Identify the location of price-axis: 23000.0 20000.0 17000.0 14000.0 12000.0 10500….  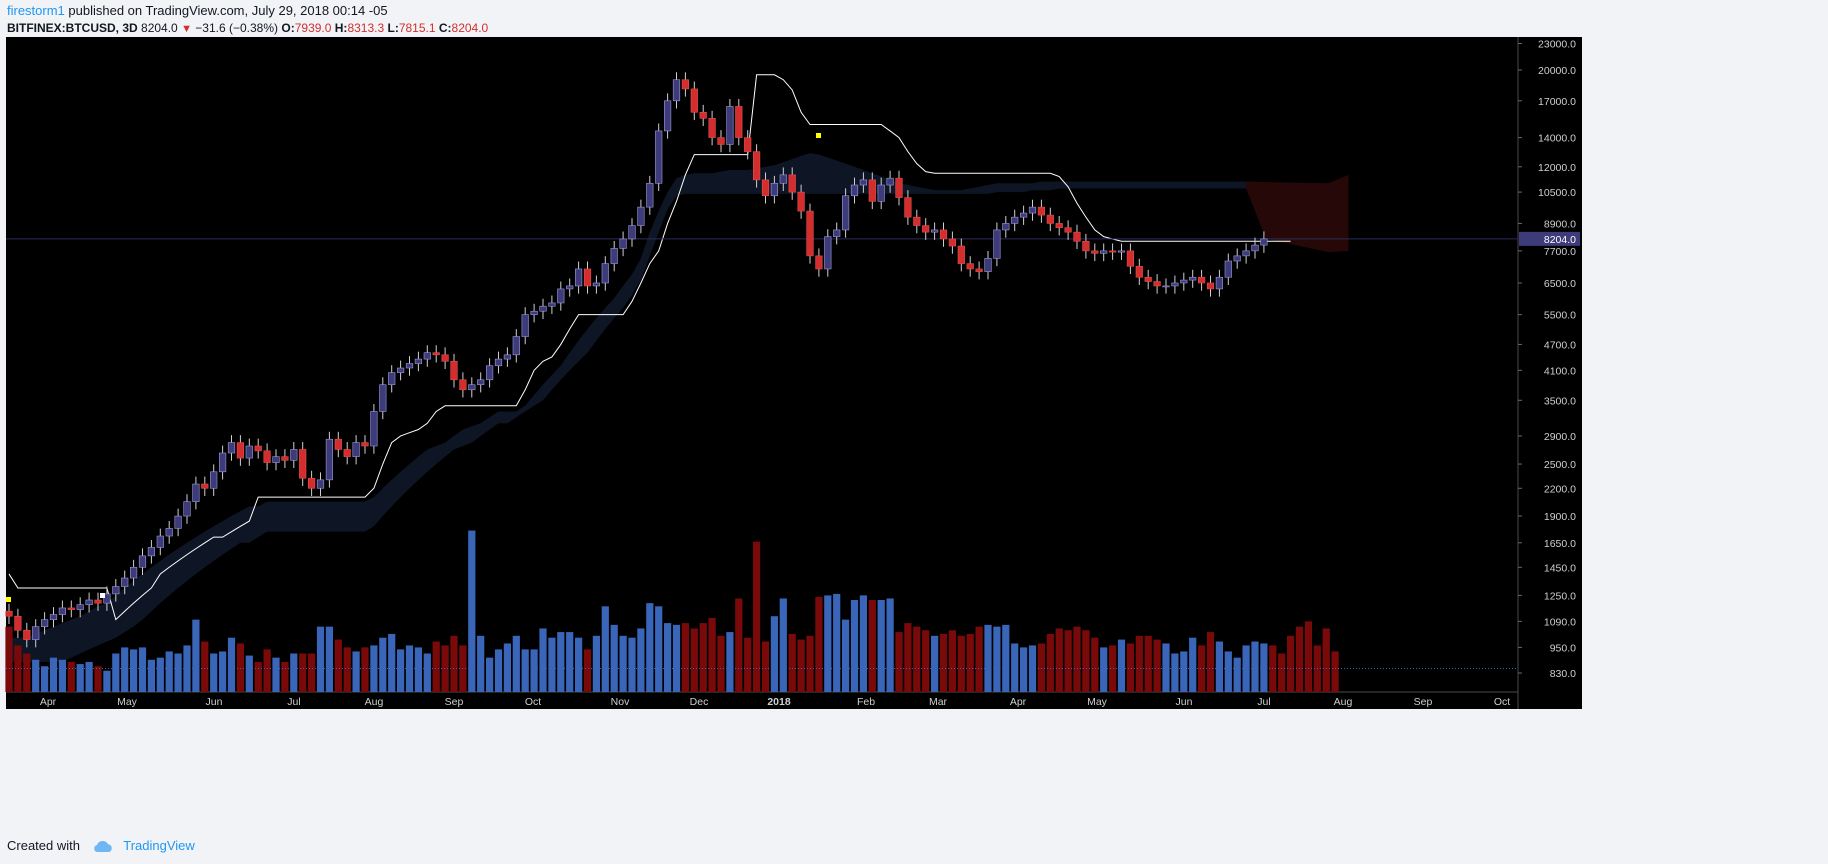
(1549, 359).